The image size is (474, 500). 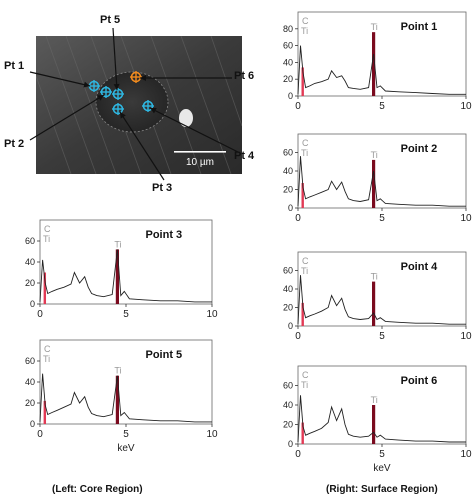 What do you see at coordinates (382, 468) in the screenshot?
I see `x-axis-label: keV` at bounding box center [382, 468].